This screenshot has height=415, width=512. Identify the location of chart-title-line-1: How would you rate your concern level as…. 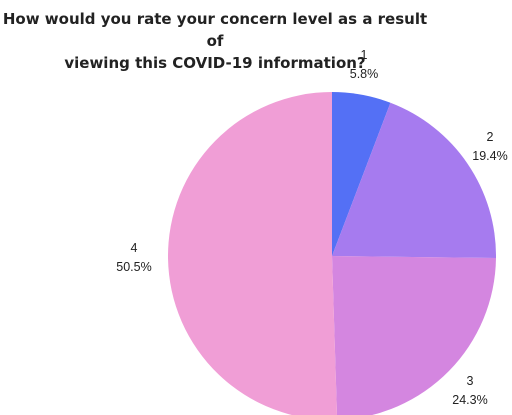
(215, 30).